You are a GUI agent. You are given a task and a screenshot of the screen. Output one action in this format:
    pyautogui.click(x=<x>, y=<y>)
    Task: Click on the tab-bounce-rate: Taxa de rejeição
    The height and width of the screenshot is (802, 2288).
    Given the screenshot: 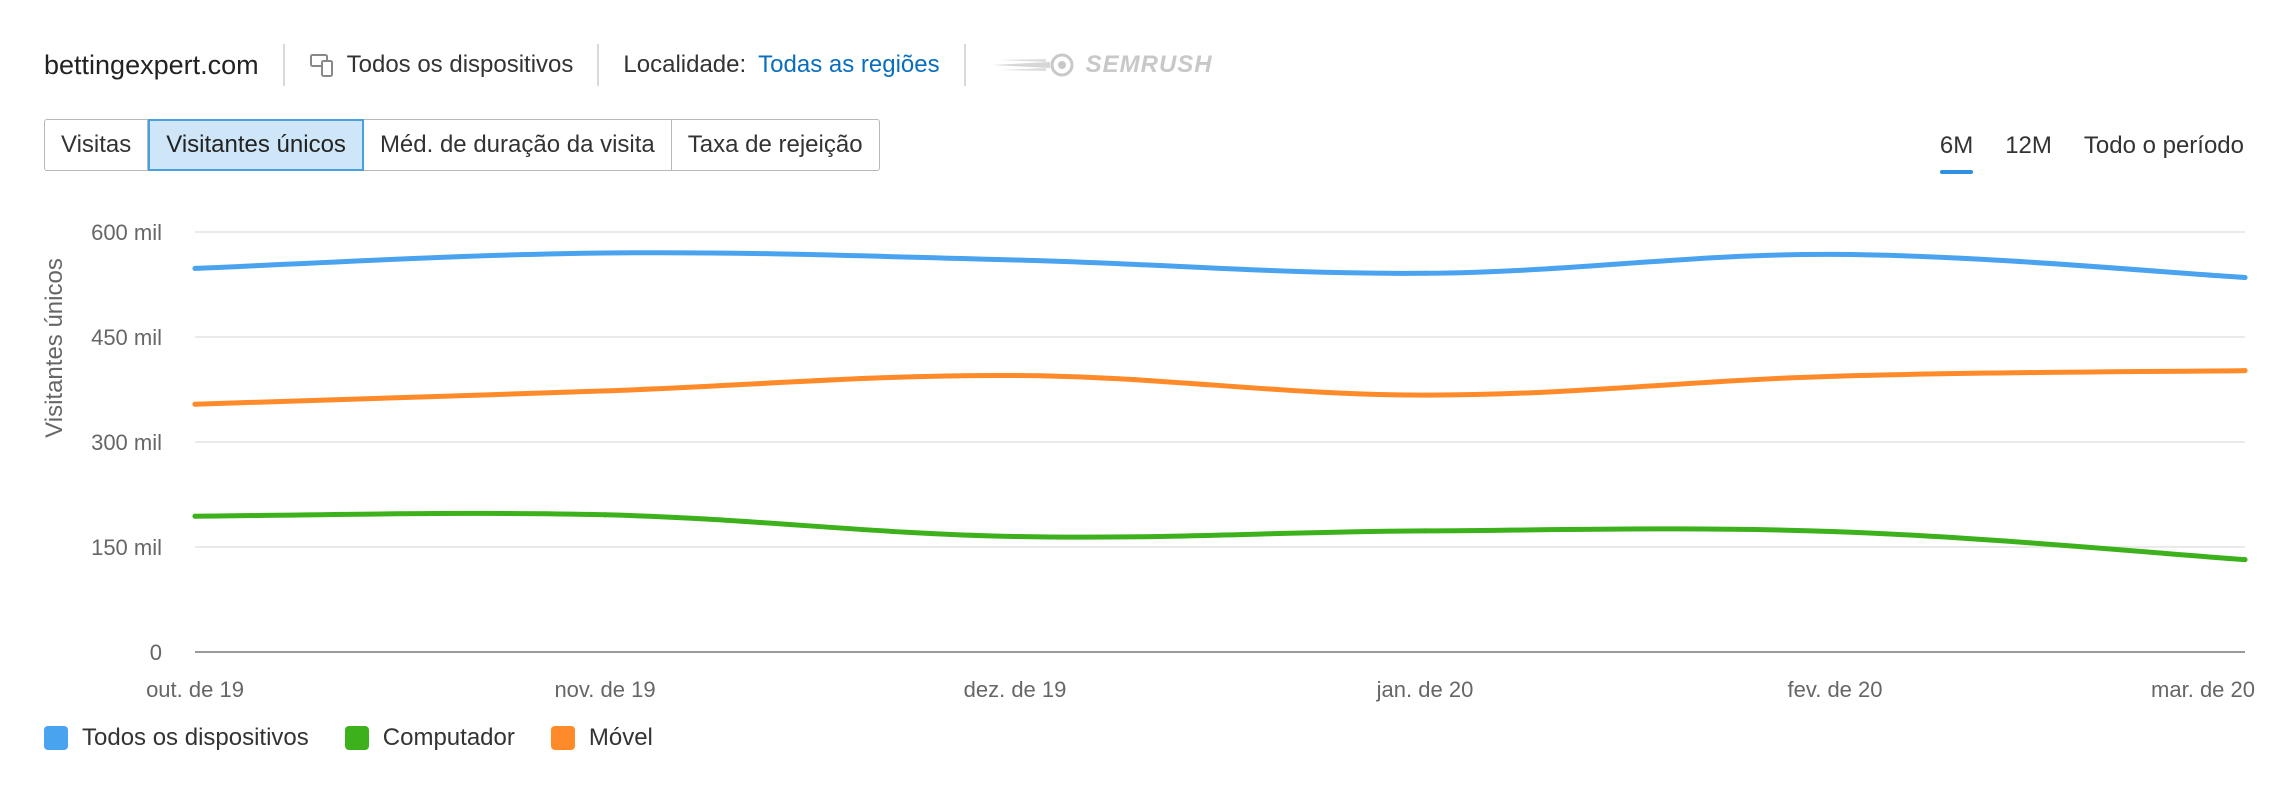 What is the action you would take?
    pyautogui.click(x=775, y=145)
    